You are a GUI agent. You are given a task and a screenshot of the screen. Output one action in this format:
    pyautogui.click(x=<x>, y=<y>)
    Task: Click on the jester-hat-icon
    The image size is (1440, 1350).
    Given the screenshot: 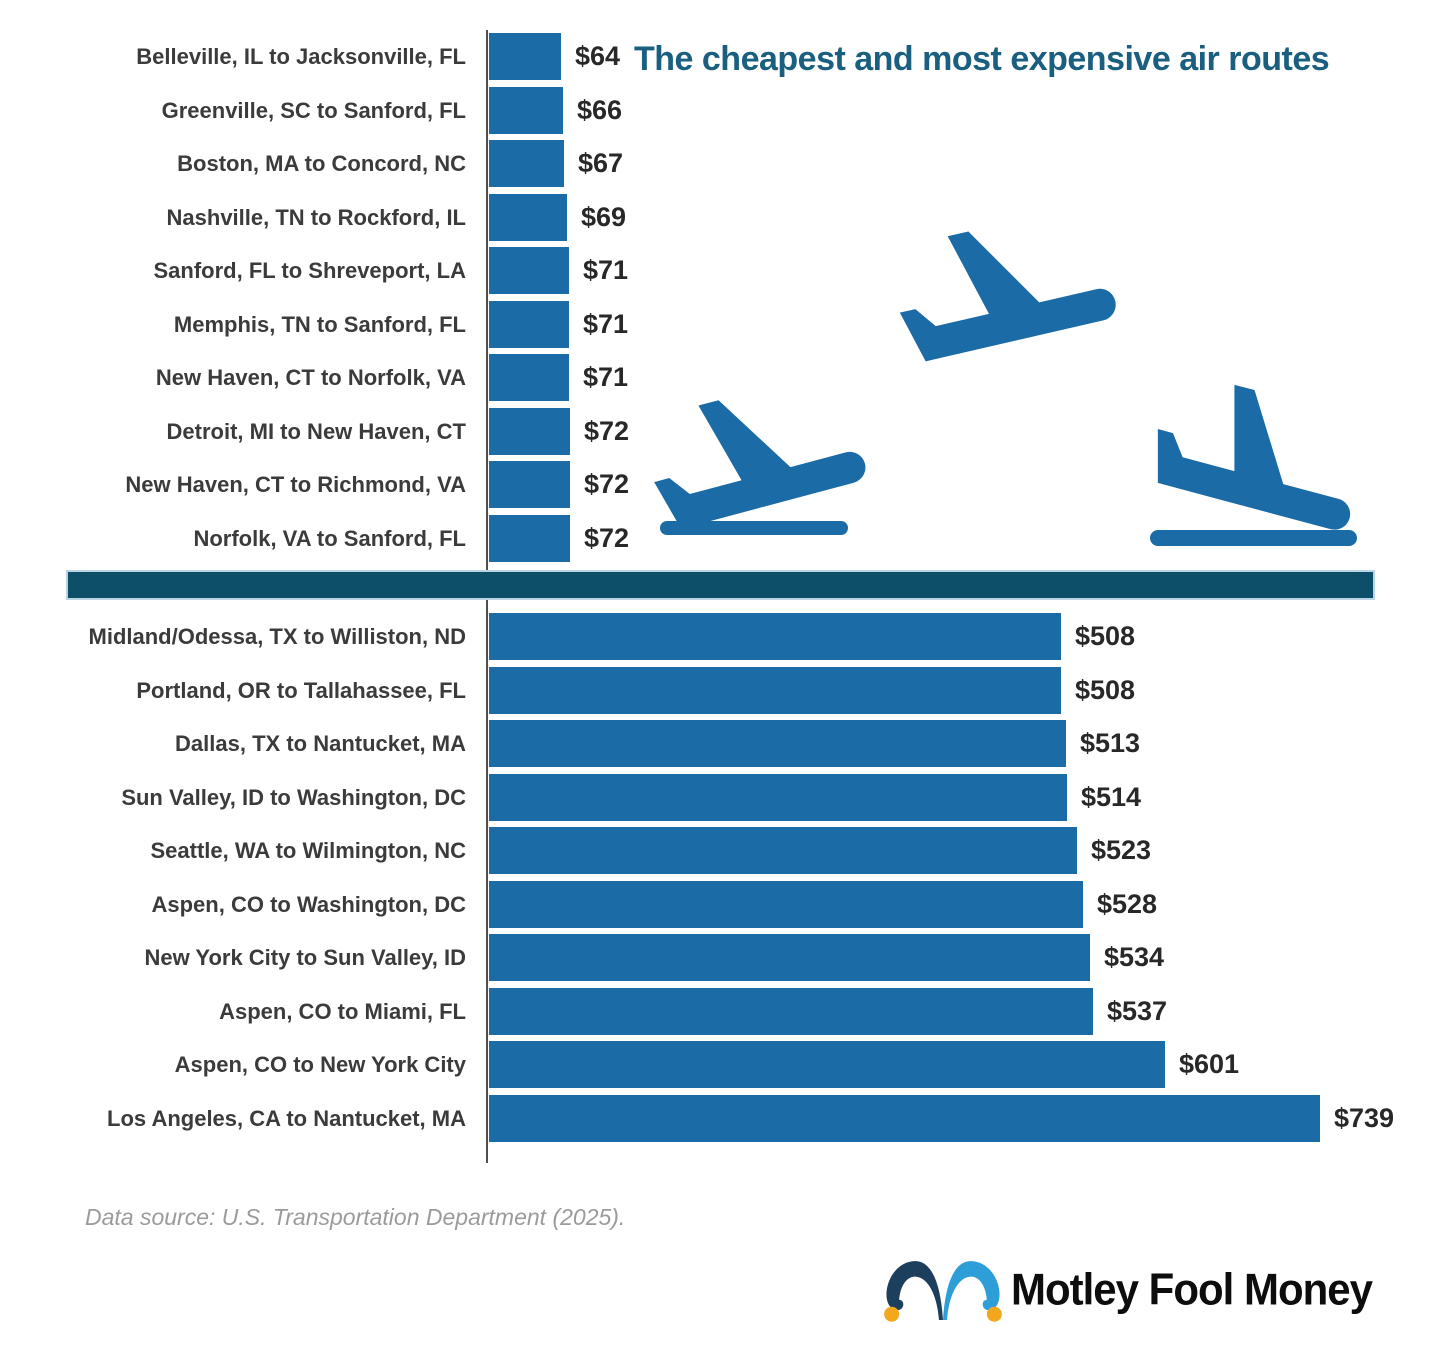 What is the action you would take?
    pyautogui.click(x=943, y=1291)
    